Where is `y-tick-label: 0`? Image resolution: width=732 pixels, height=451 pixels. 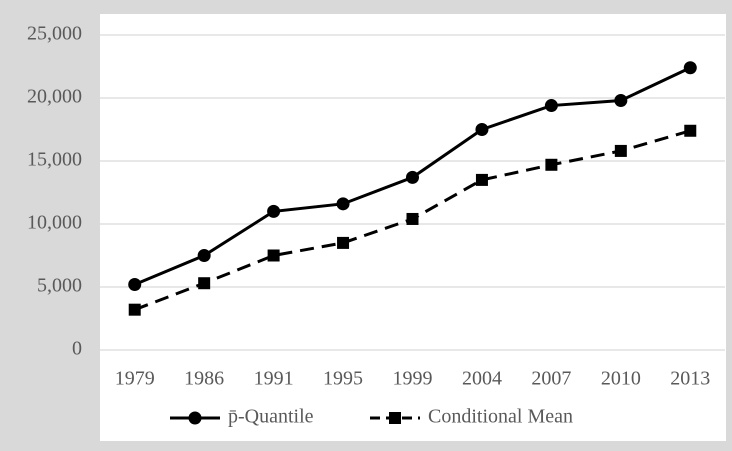 y-tick-label: 0 is located at coordinates (77, 349).